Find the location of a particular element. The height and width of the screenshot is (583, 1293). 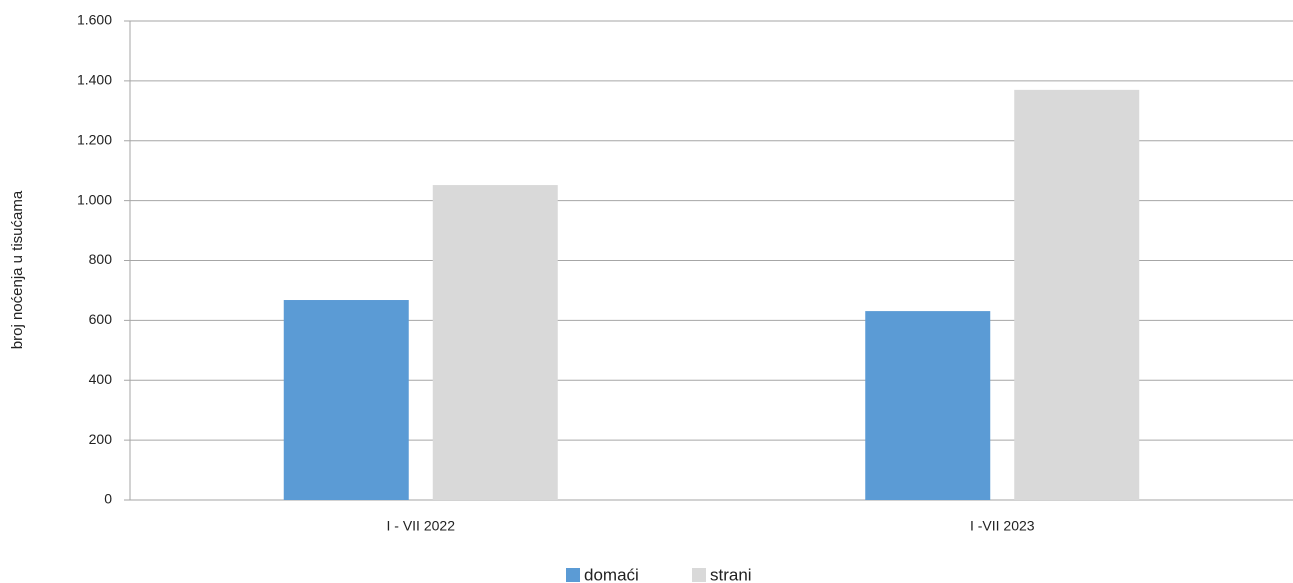

y-tick-label: 600 is located at coordinates (101, 319).